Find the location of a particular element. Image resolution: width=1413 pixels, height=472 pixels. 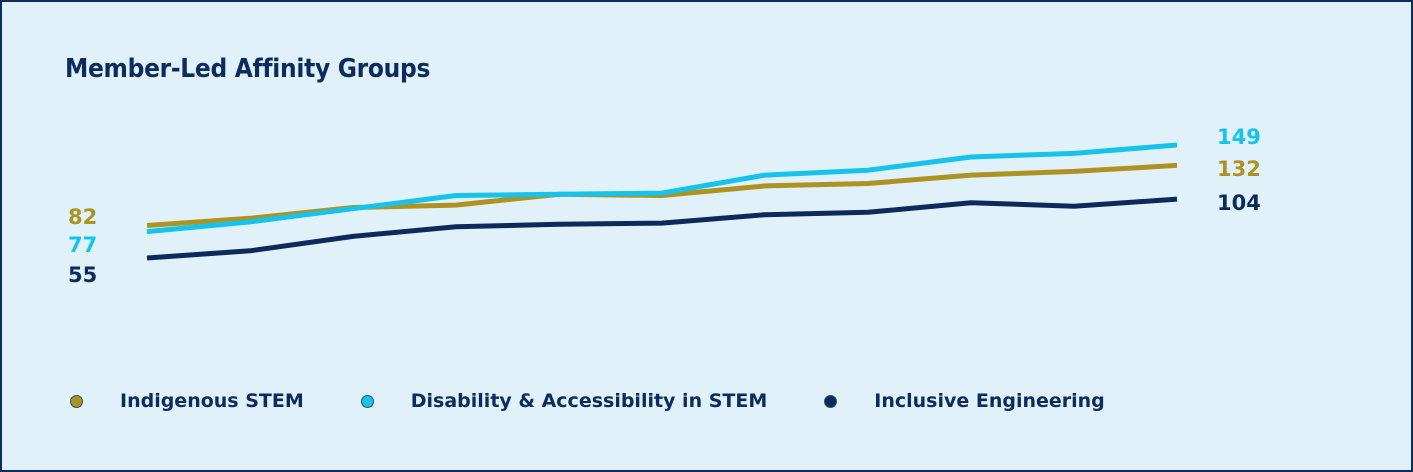

series-start-label: 55 is located at coordinates (82, 275).